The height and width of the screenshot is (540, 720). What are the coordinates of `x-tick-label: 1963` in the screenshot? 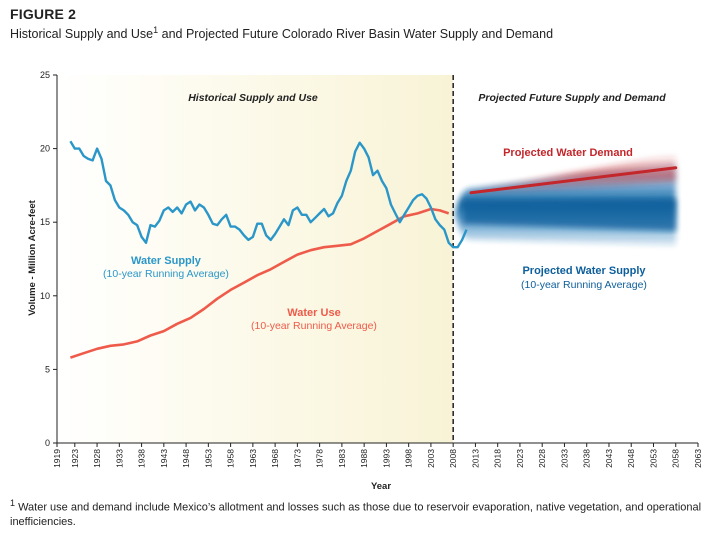 It's located at (253, 458).